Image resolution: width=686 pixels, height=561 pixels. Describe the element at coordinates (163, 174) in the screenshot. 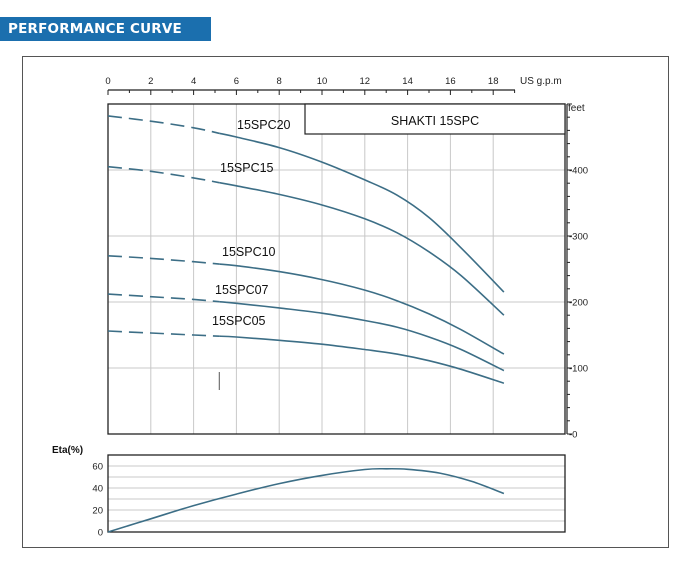

I see `curve-15spc15-dashed` at that location.